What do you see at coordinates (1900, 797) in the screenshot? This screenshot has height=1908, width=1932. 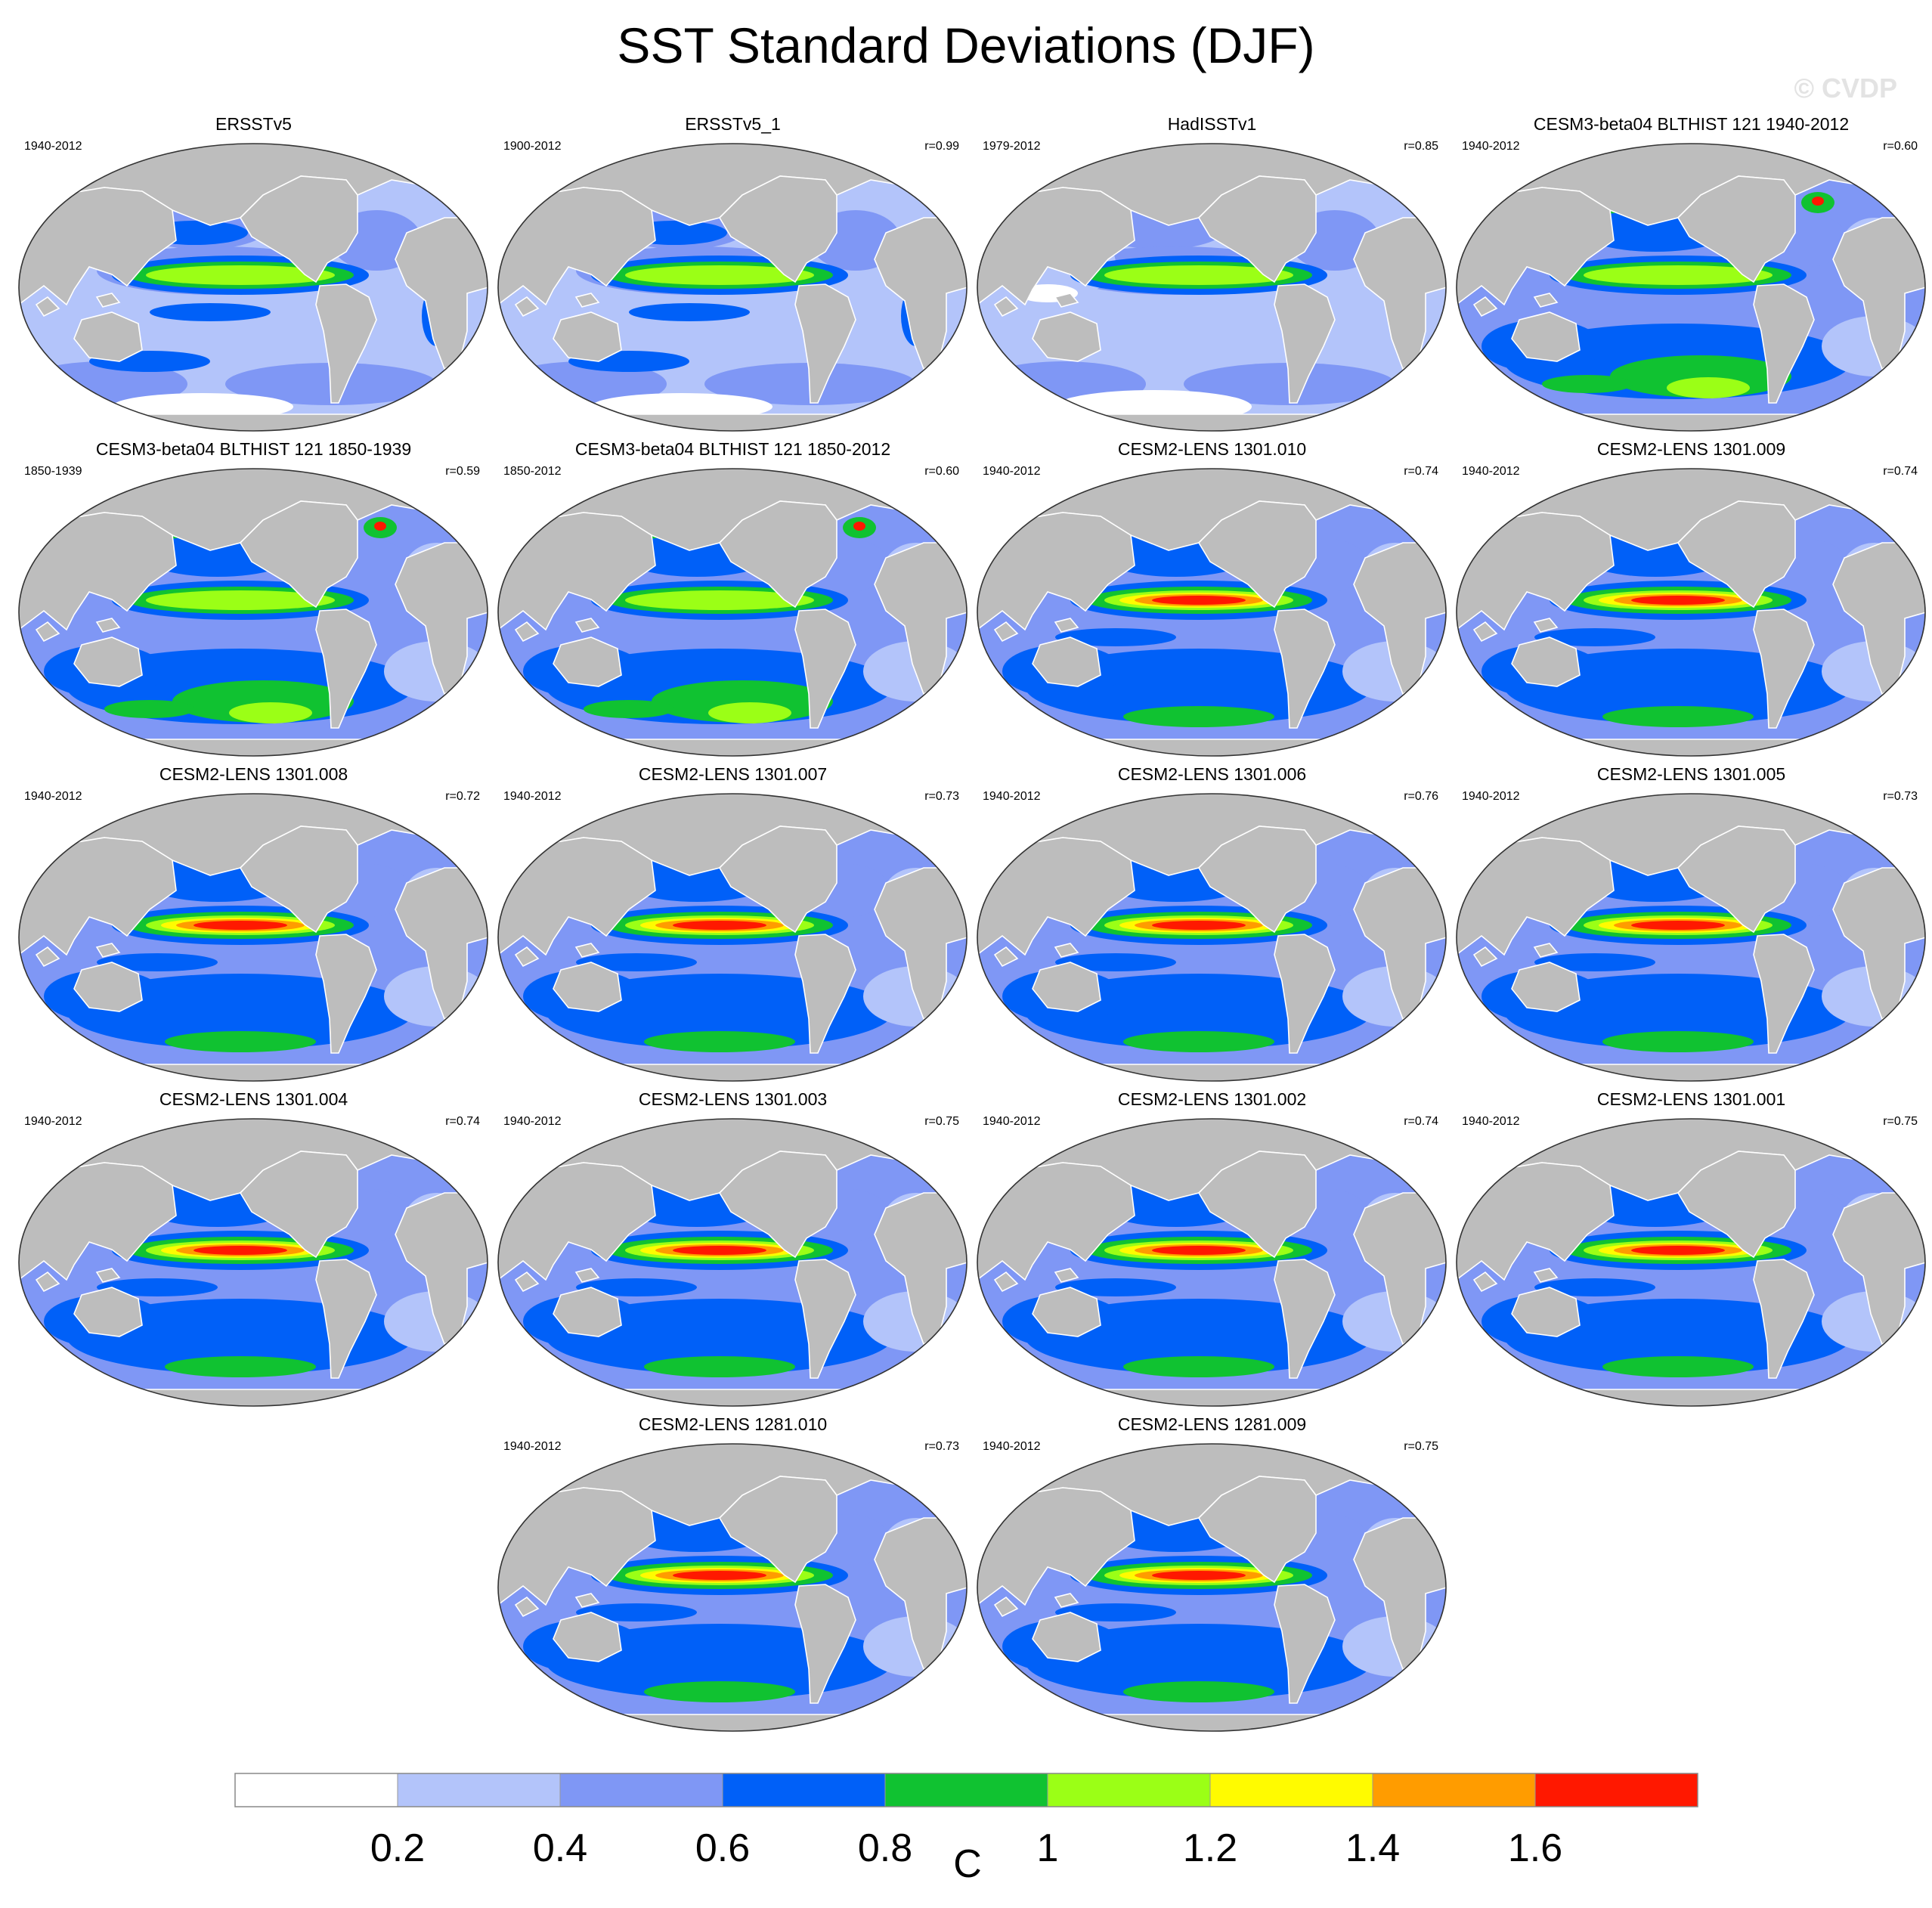 I see `panel-pattern-correlation: r=0.73` at bounding box center [1900, 797].